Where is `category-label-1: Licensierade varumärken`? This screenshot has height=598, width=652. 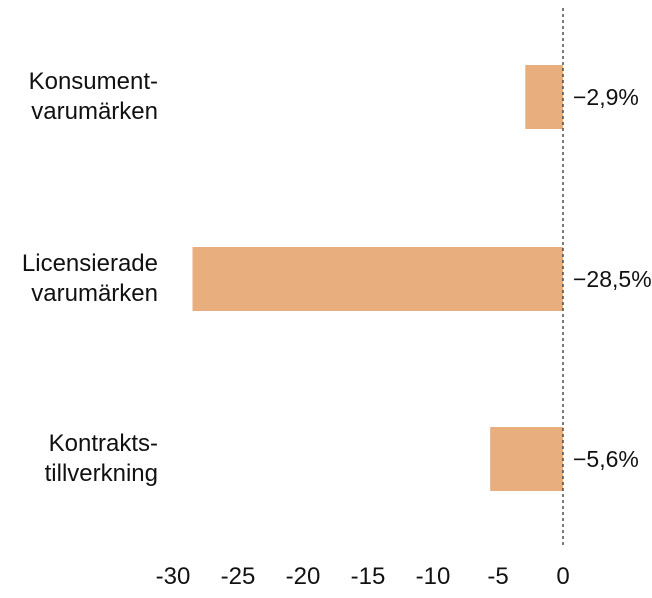 category-label-1: Licensierade varumärken is located at coordinates (90, 278).